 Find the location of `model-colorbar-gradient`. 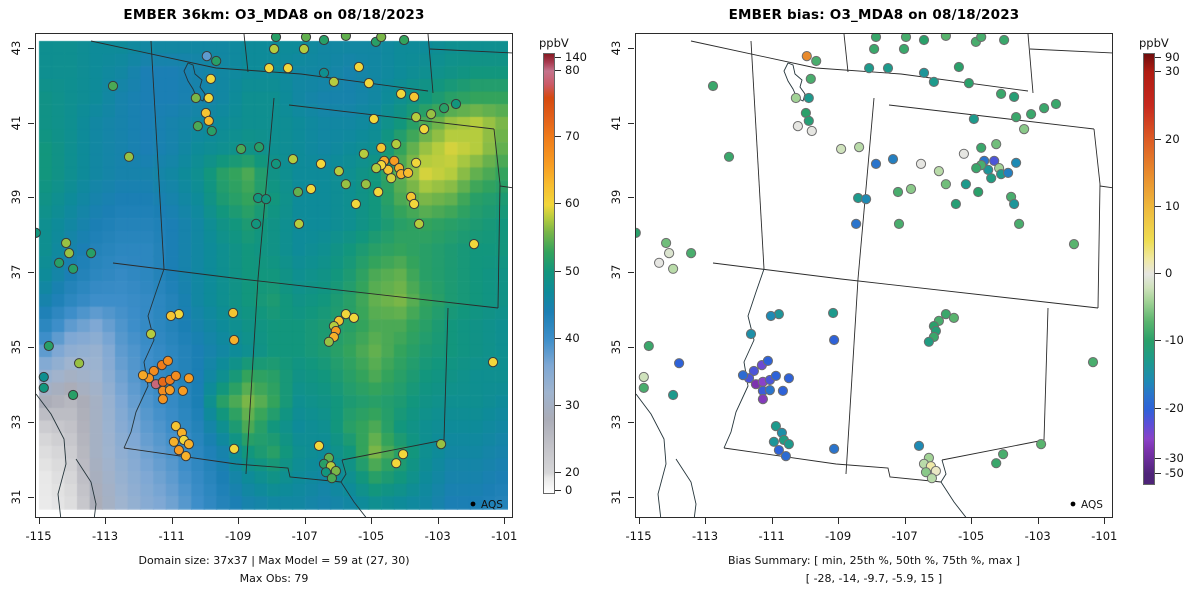

model-colorbar-gradient is located at coordinates (549, 273).